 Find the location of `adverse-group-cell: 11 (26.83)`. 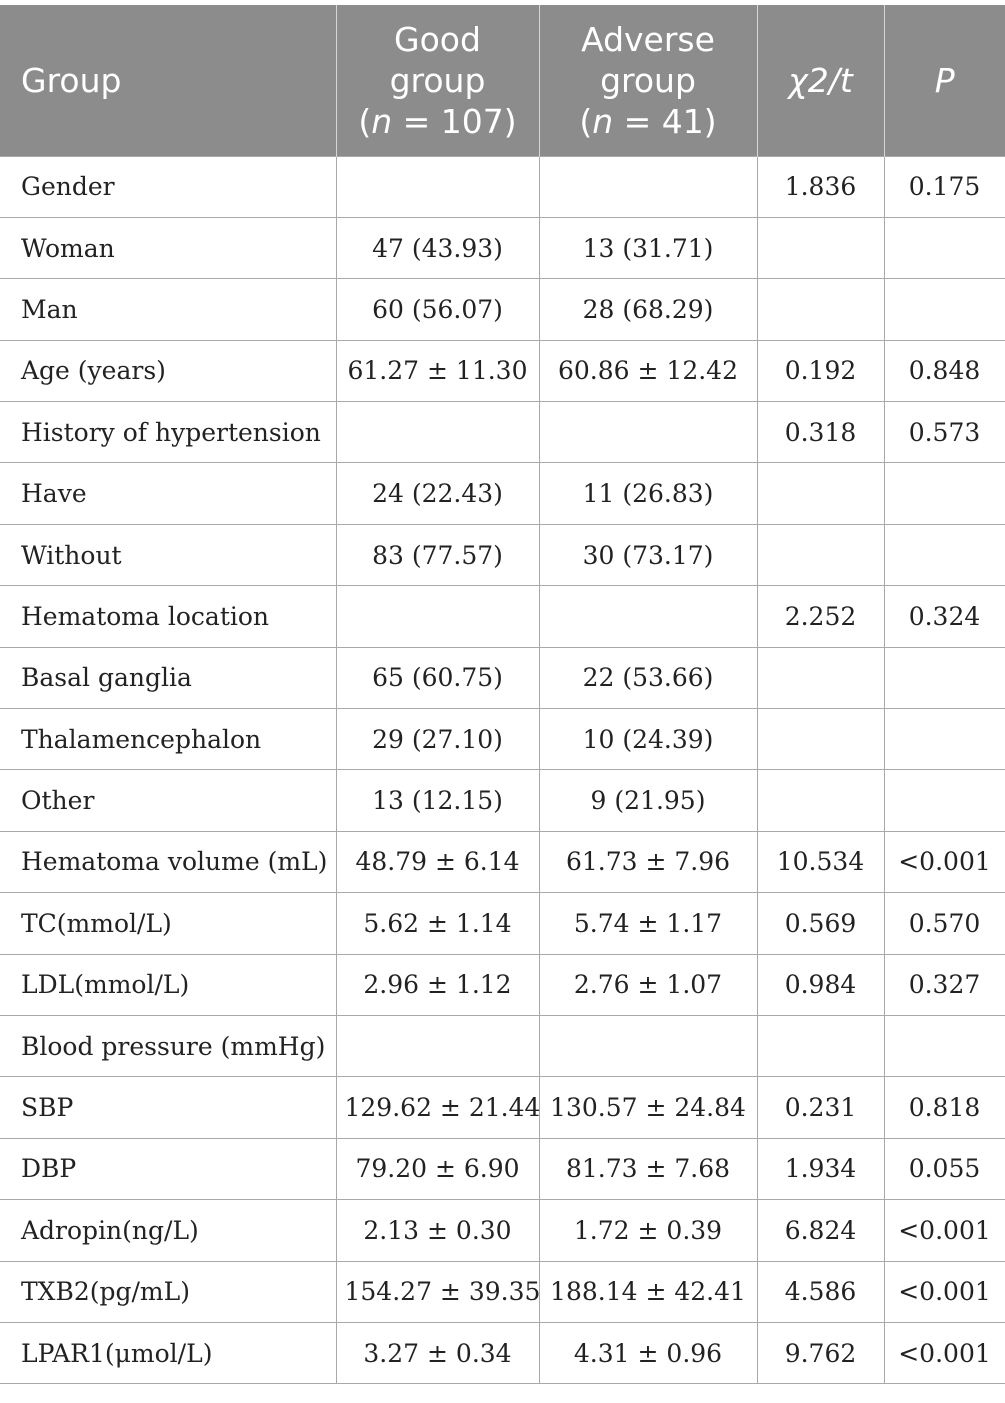

adverse-group-cell: 11 (26.83) is located at coordinates (648, 493).